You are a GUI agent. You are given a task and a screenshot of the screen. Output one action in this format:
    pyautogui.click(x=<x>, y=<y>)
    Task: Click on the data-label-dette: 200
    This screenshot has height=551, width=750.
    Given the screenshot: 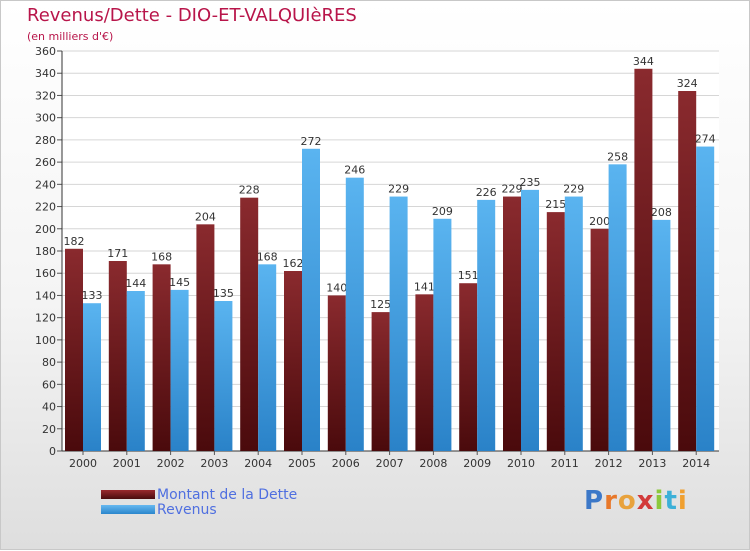 What is the action you would take?
    pyautogui.click(x=599, y=221)
    